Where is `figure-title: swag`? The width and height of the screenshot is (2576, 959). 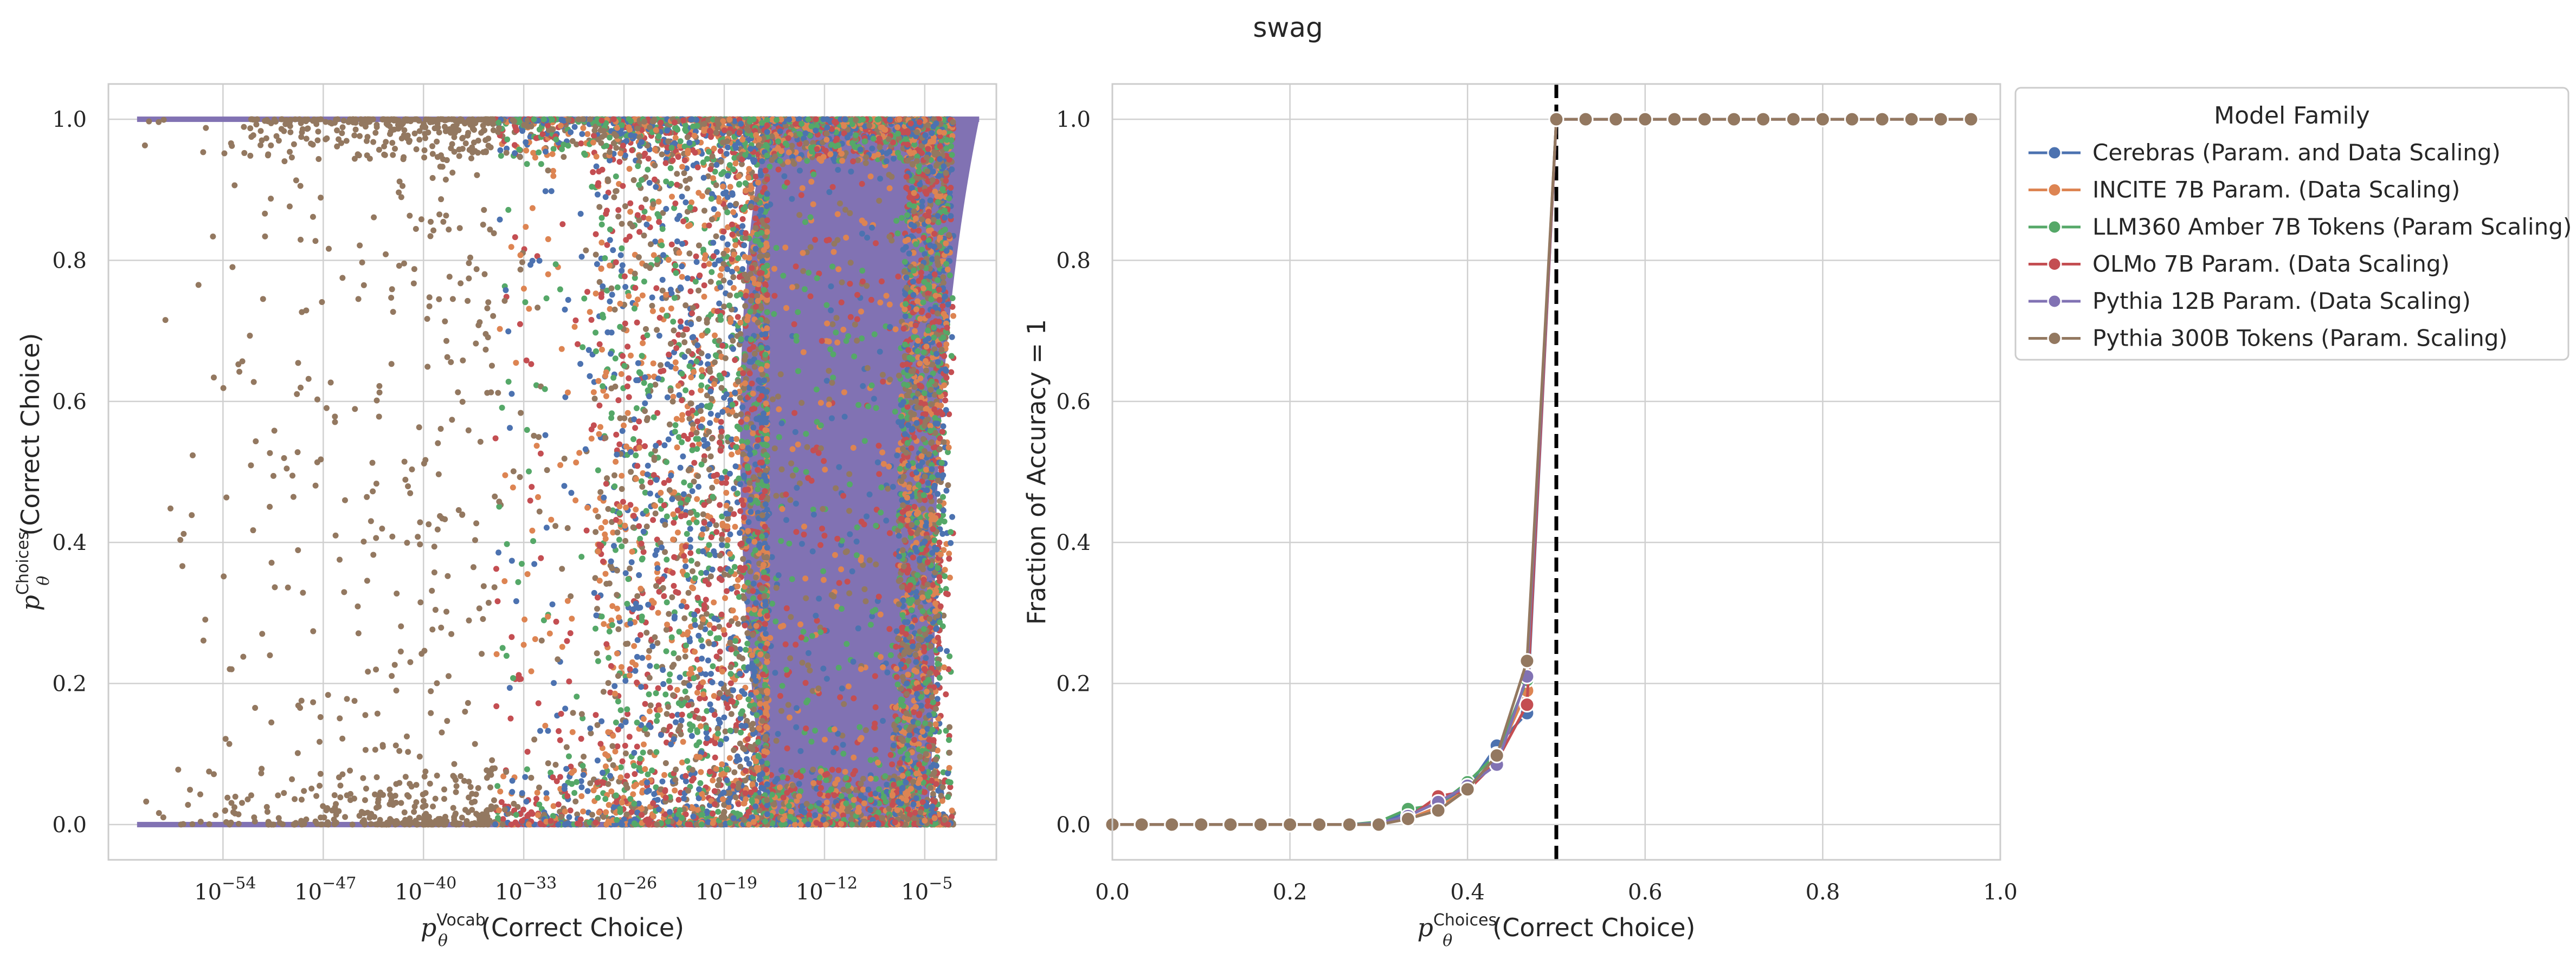
figure-title: swag is located at coordinates (1288, 27).